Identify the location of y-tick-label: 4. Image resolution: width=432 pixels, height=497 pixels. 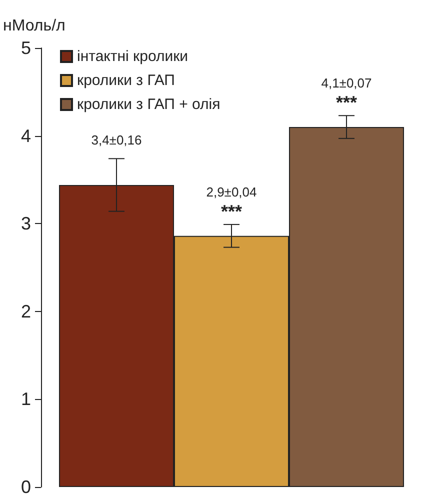
(25, 136).